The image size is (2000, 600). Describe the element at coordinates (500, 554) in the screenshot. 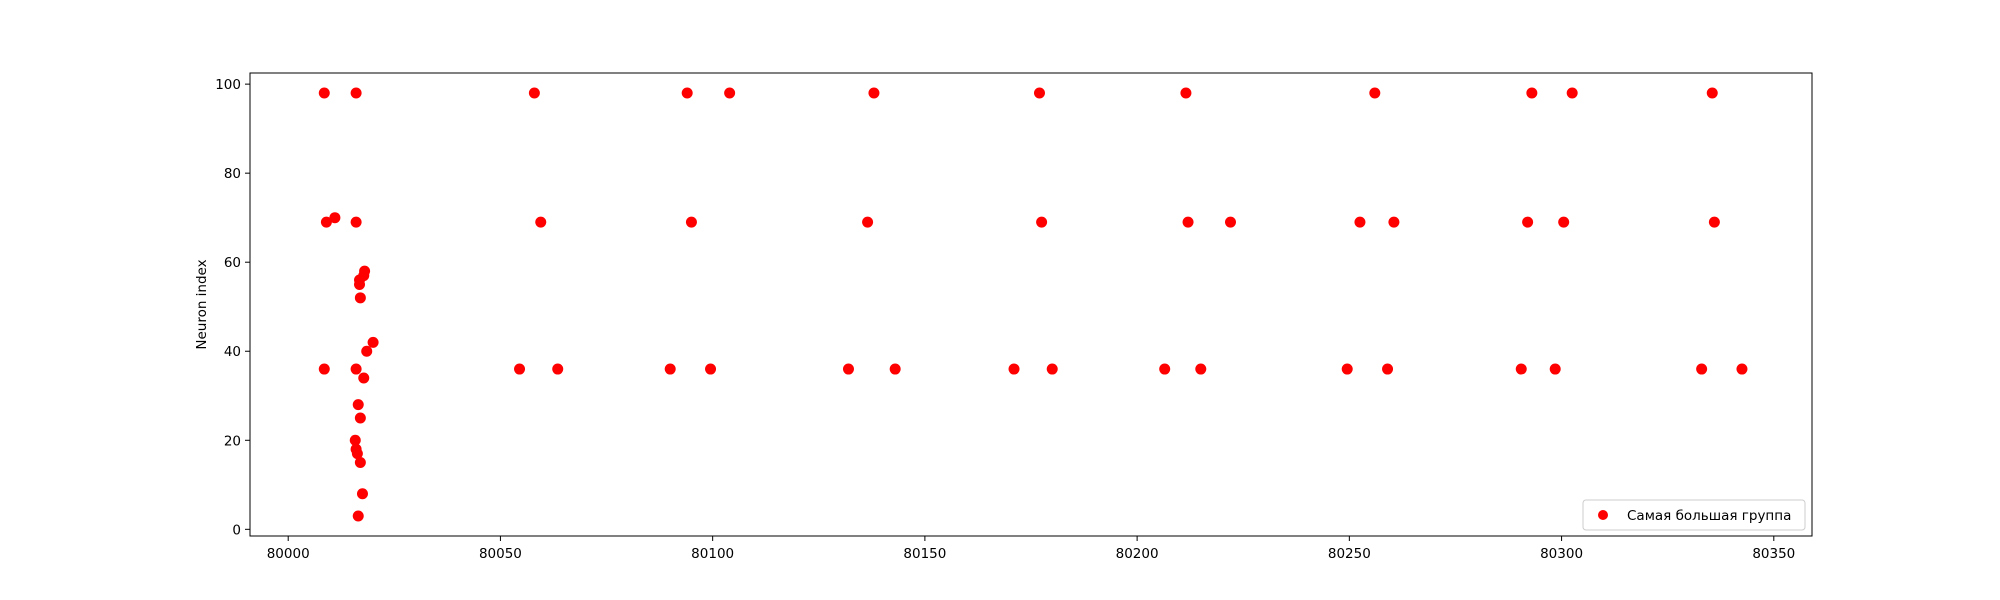

I see `x-tick-label: 80050` at that location.